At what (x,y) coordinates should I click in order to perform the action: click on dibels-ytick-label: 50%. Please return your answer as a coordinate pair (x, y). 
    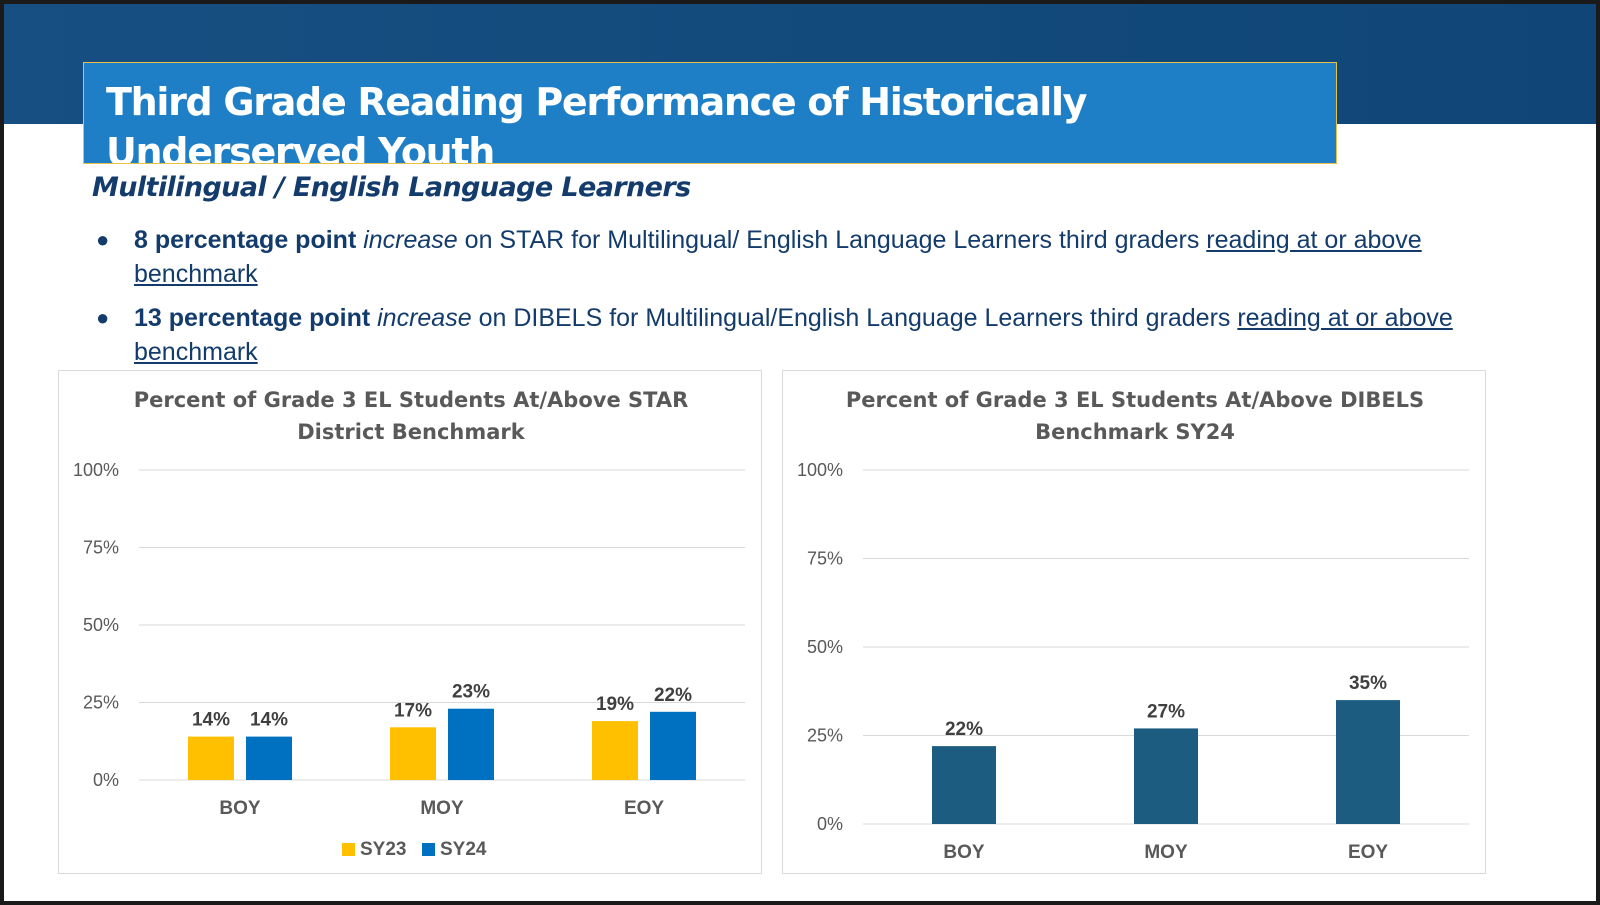
    Looking at the image, I should click on (825, 647).